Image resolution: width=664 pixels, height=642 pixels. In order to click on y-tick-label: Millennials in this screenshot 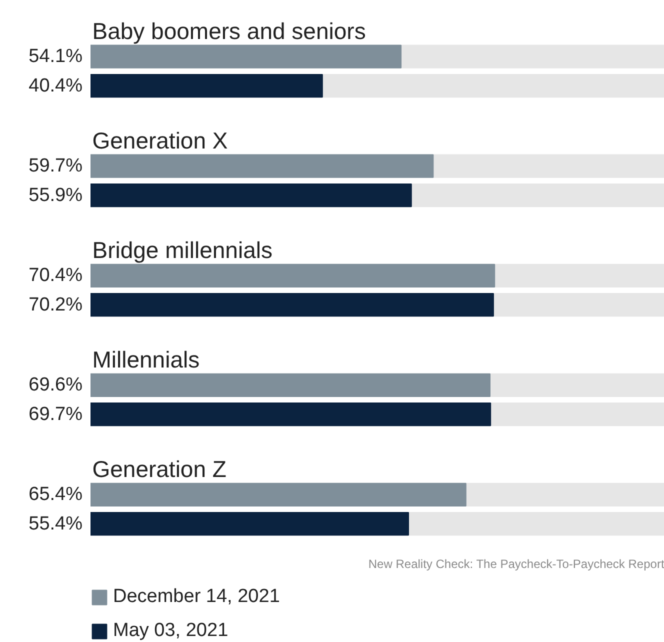, I will do `click(146, 359)`.